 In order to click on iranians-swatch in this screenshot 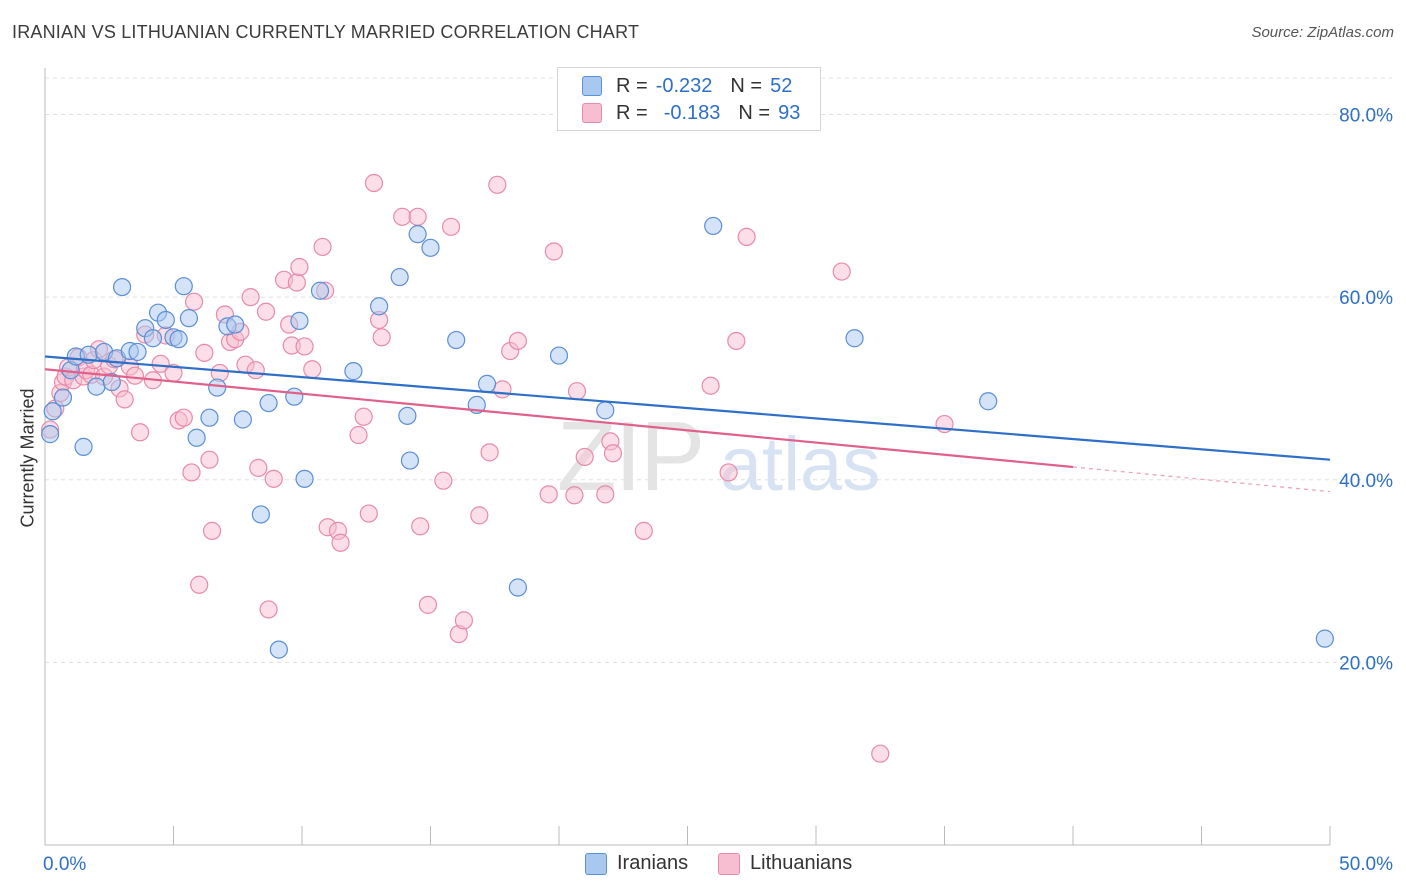, I will do `click(596, 863)`.